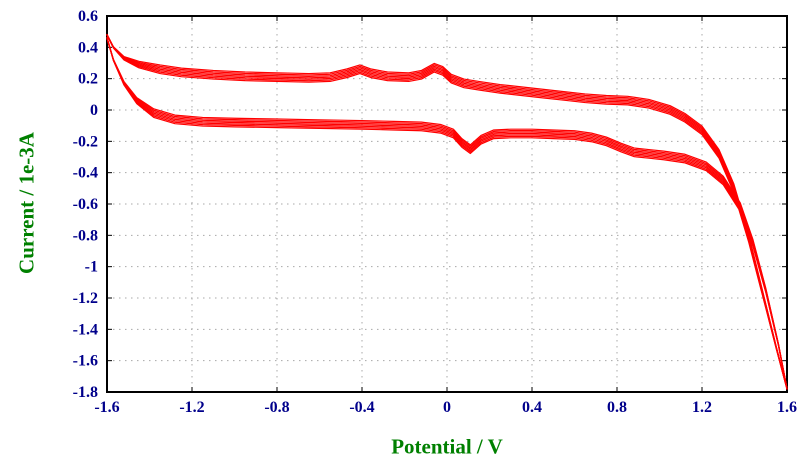 This screenshot has width=800, height=474. What do you see at coordinates (106, 407) in the screenshot?
I see `x-tick-label: -1.6` at bounding box center [106, 407].